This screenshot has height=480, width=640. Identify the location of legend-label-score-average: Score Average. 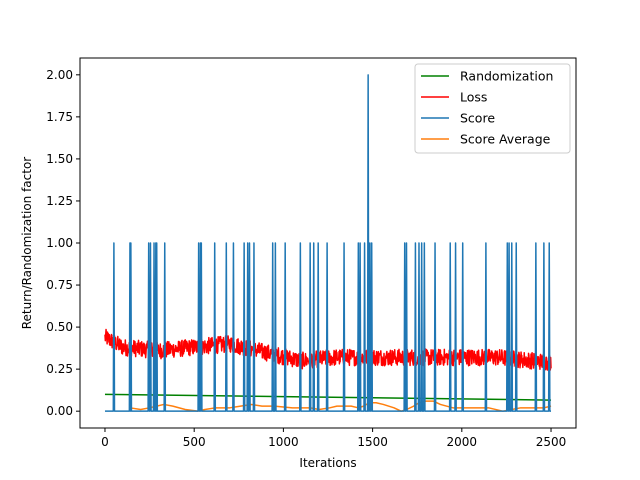
(505, 139).